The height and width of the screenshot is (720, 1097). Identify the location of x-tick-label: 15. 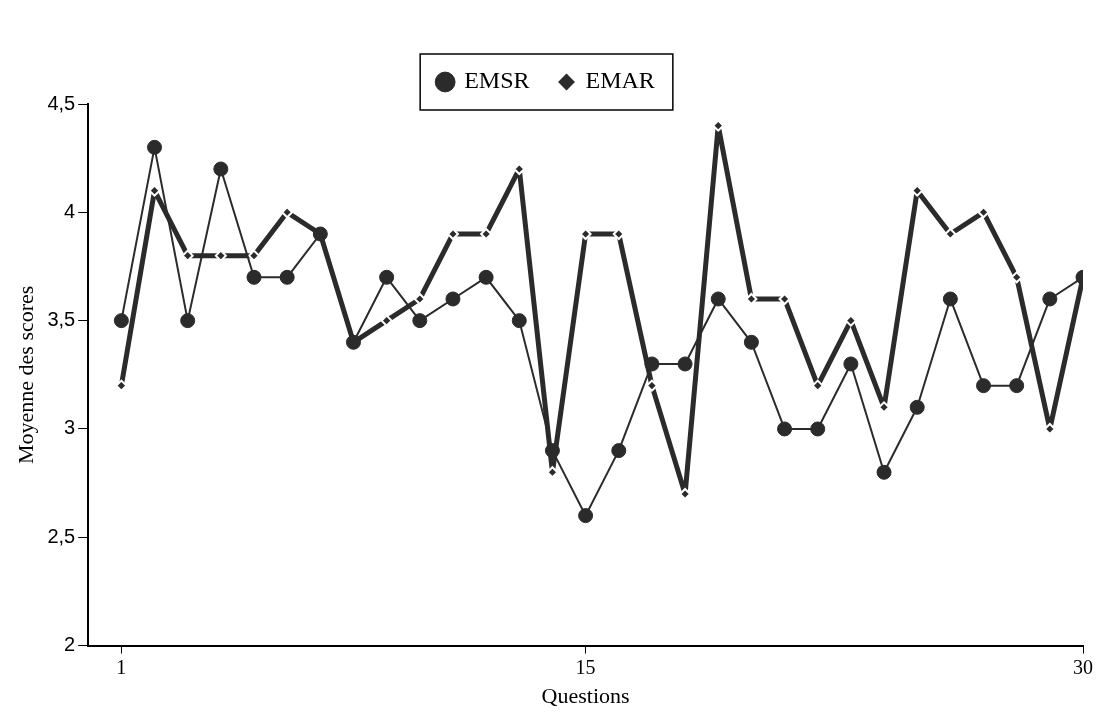
(585, 666).